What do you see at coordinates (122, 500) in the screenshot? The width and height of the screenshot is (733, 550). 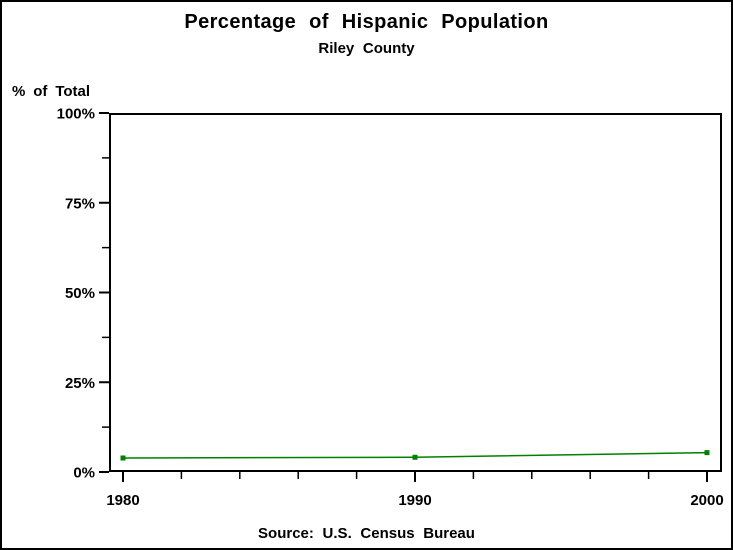 I see `x-tick-label: 1980` at bounding box center [122, 500].